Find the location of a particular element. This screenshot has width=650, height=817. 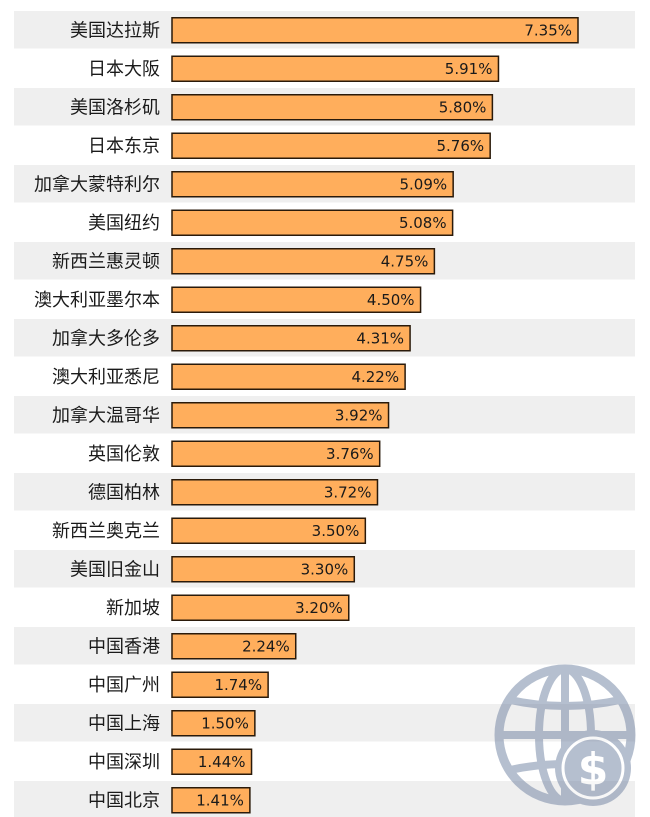

category-label: 新西兰惠灵顿 is located at coordinates (106, 261).